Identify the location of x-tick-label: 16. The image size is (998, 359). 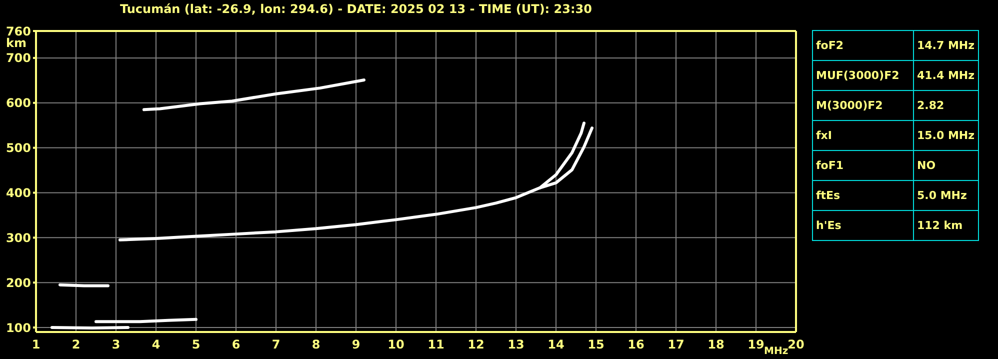
(636, 345).